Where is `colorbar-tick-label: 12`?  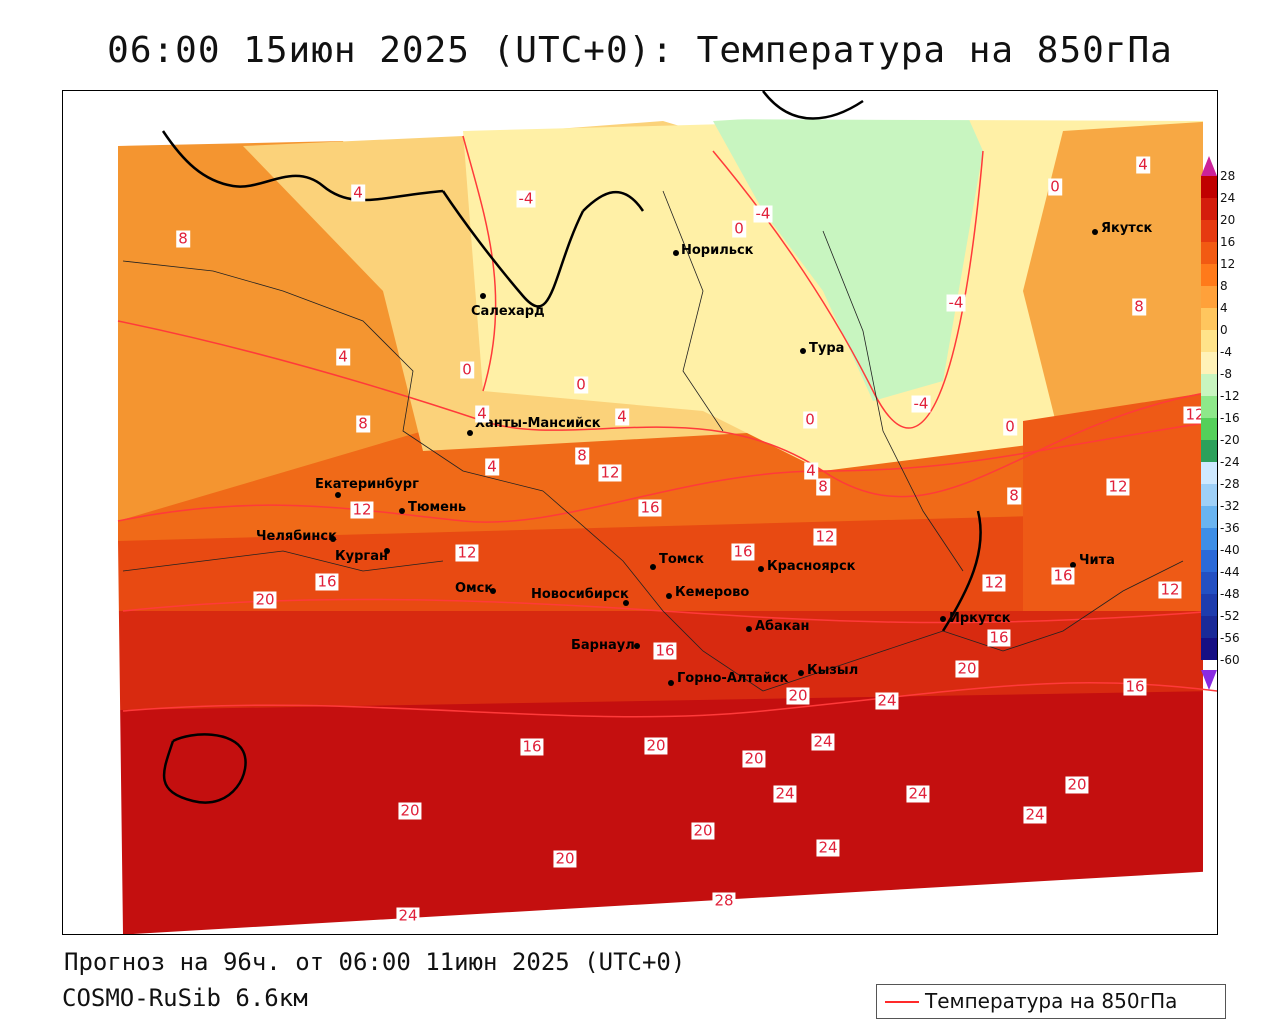 colorbar-tick-label: 12 is located at coordinates (1228, 264).